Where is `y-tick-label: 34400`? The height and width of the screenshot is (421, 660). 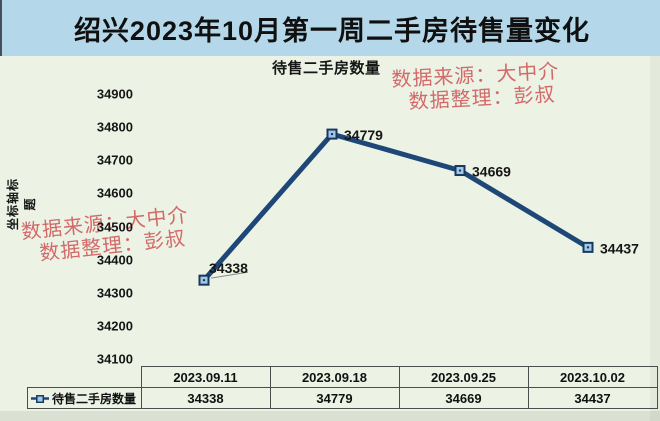 y-tick-label: 34400 is located at coordinates (114, 260).